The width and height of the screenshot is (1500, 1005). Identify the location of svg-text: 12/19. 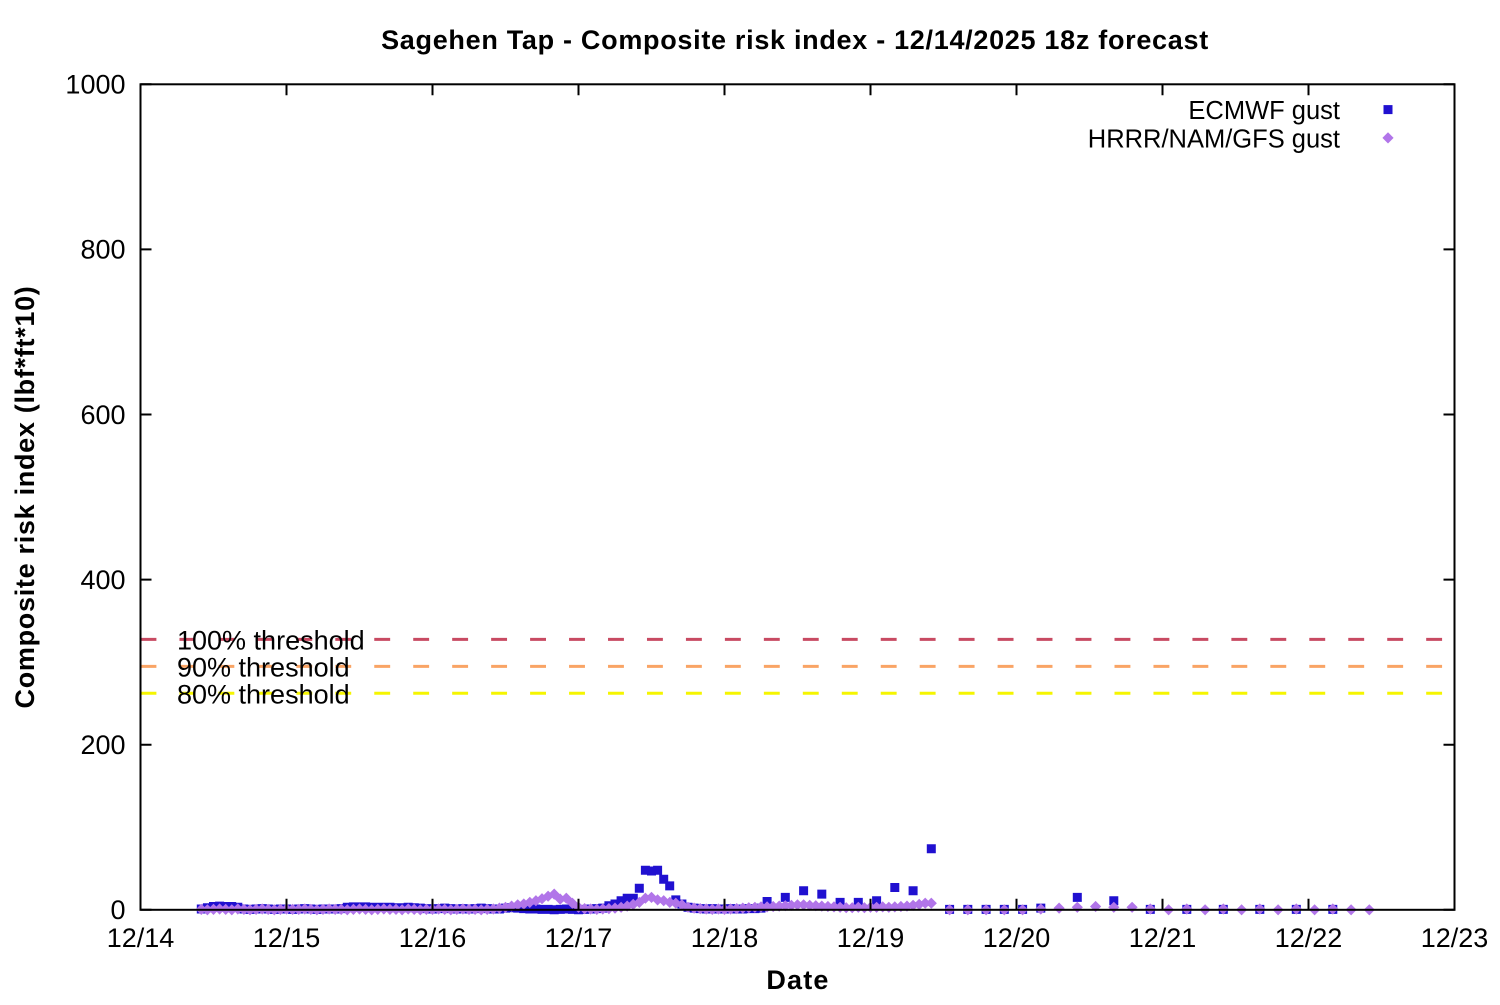
(871, 938).